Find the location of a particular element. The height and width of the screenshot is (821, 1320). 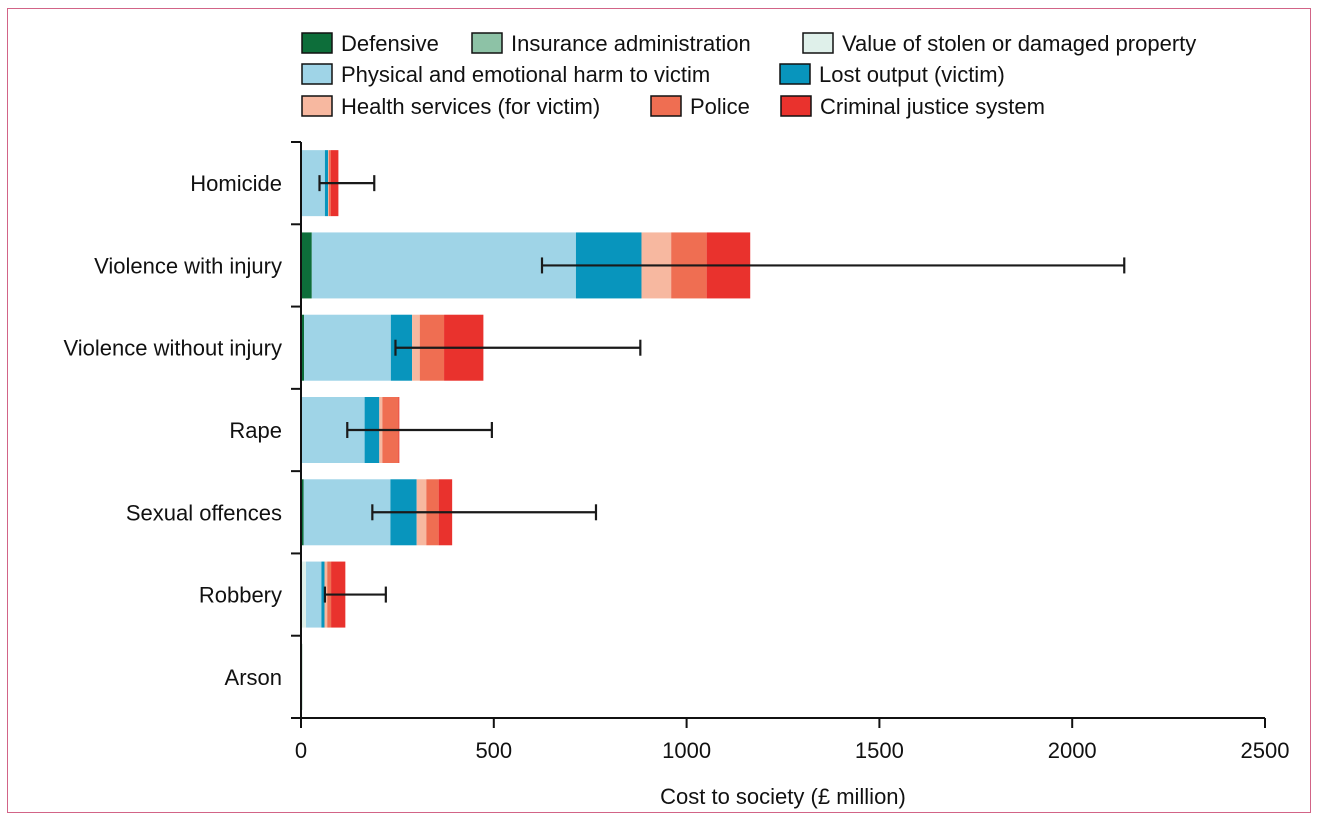

x-tick-label: 2500 is located at coordinates (1265, 750).